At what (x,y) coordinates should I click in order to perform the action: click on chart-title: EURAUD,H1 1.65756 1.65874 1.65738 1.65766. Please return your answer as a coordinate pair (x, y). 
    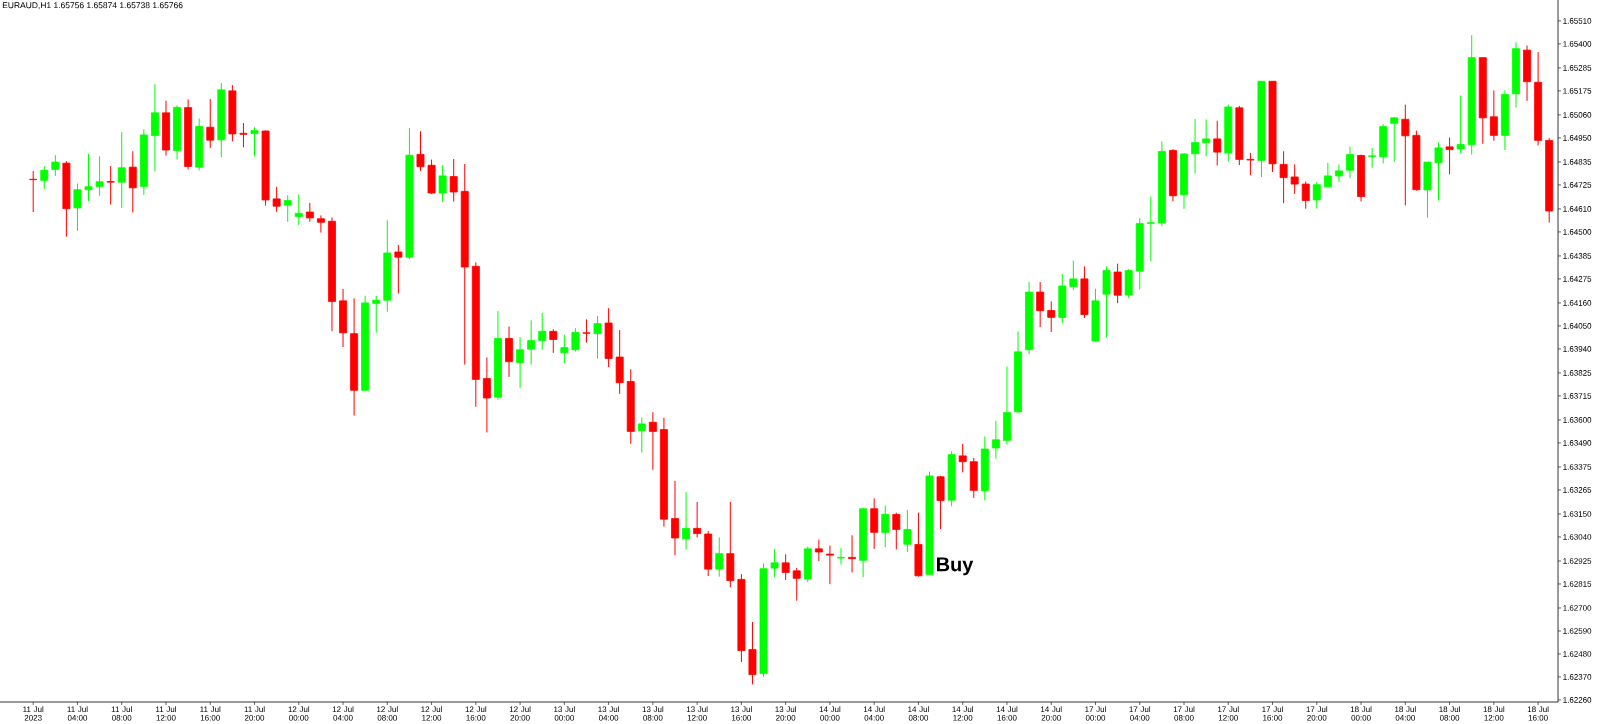
    Looking at the image, I should click on (92, 6).